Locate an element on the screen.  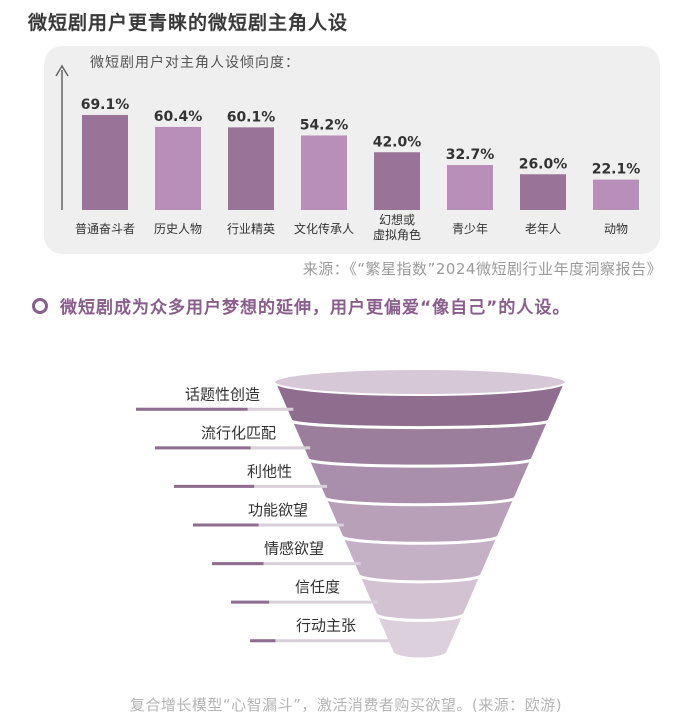
category-label: 幻想或虚拟角色 is located at coordinates (397, 227).